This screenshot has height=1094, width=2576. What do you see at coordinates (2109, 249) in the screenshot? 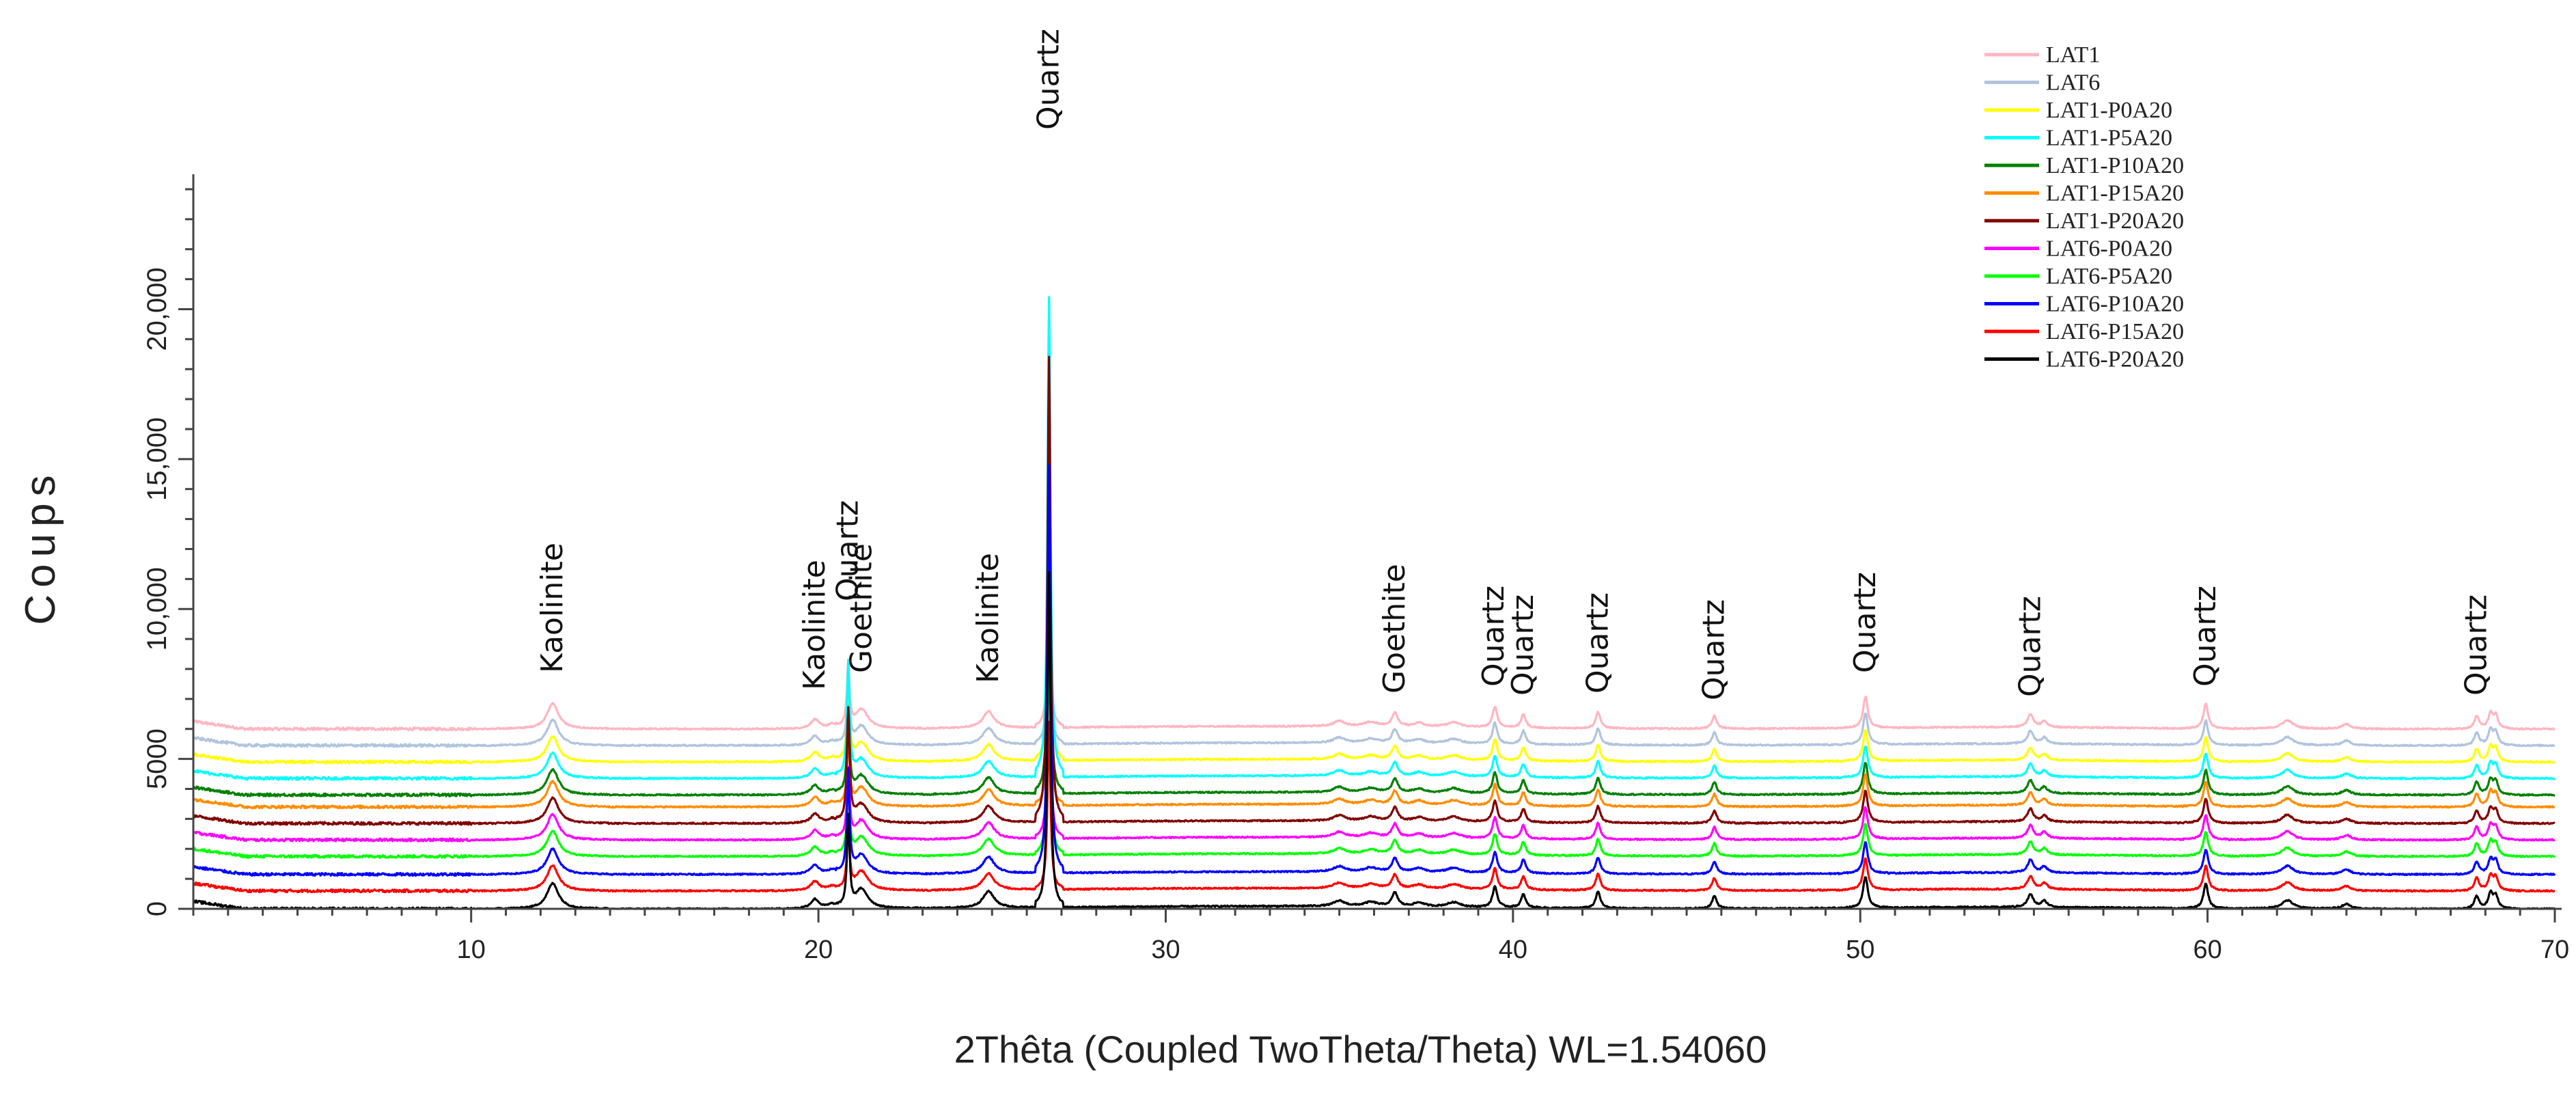
I see `legend-label: LAT6-P0A20` at bounding box center [2109, 249].